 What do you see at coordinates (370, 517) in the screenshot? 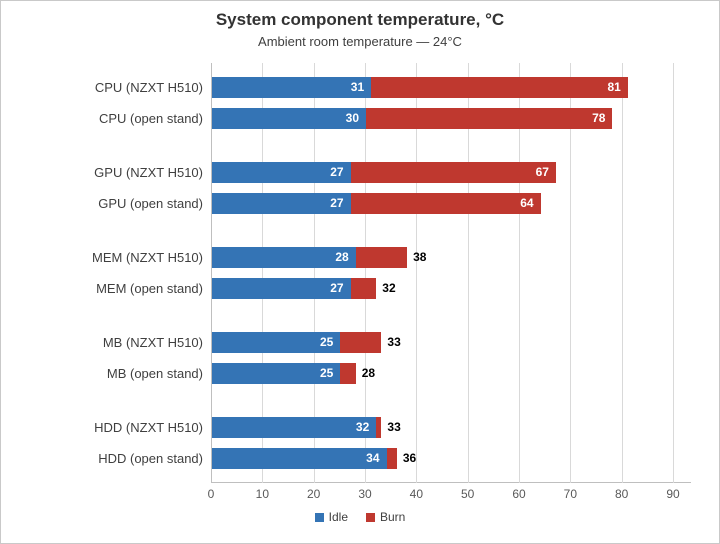
I see `burn-legend-swatch` at bounding box center [370, 517].